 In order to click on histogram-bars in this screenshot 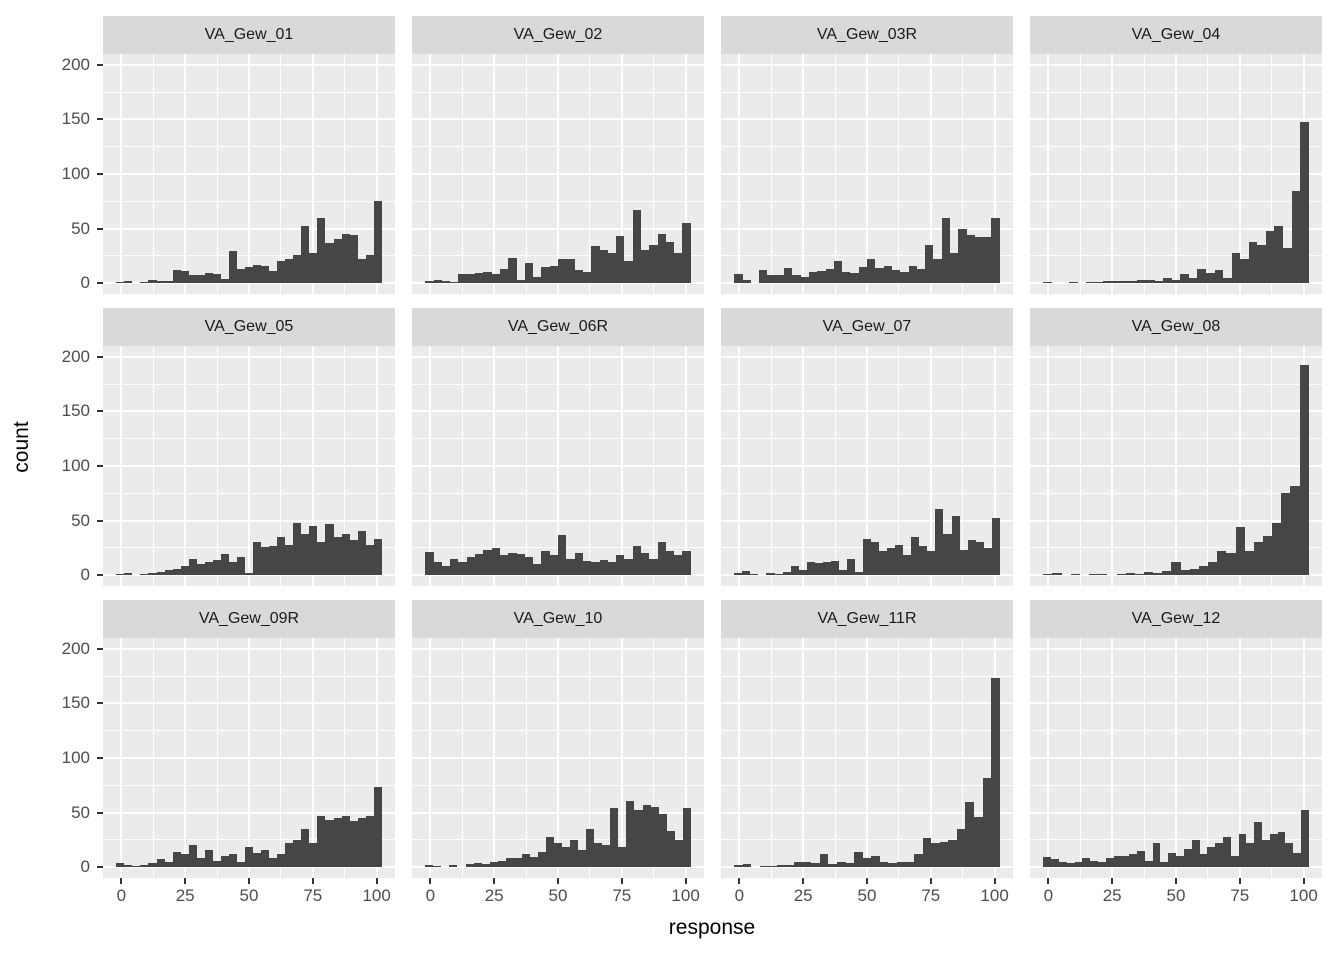, I will do `click(867, 753)`.